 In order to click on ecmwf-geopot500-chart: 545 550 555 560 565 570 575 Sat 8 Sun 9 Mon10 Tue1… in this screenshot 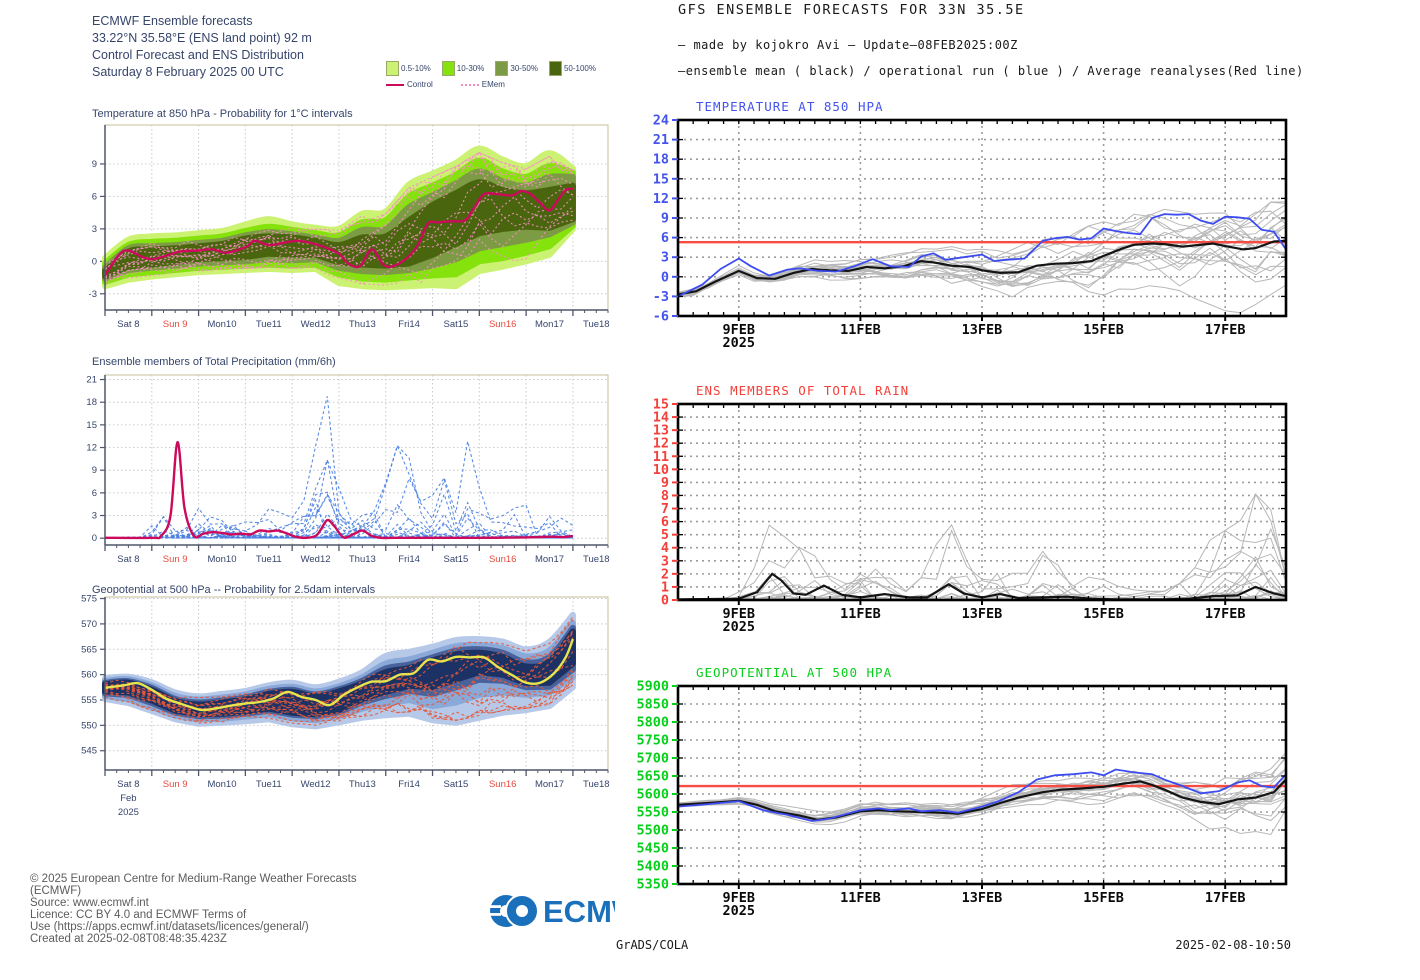, I will do `click(345, 706)`.